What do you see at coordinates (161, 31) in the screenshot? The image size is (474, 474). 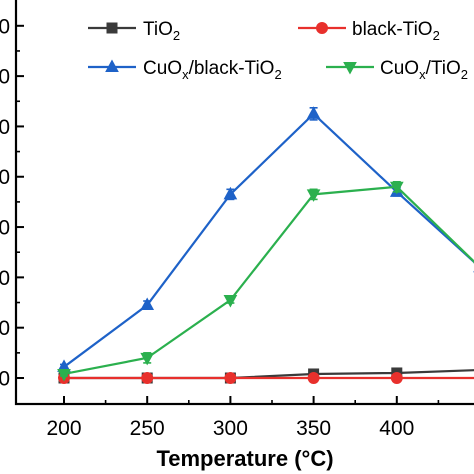 I see `legend-label: TiO2` at bounding box center [161, 31].